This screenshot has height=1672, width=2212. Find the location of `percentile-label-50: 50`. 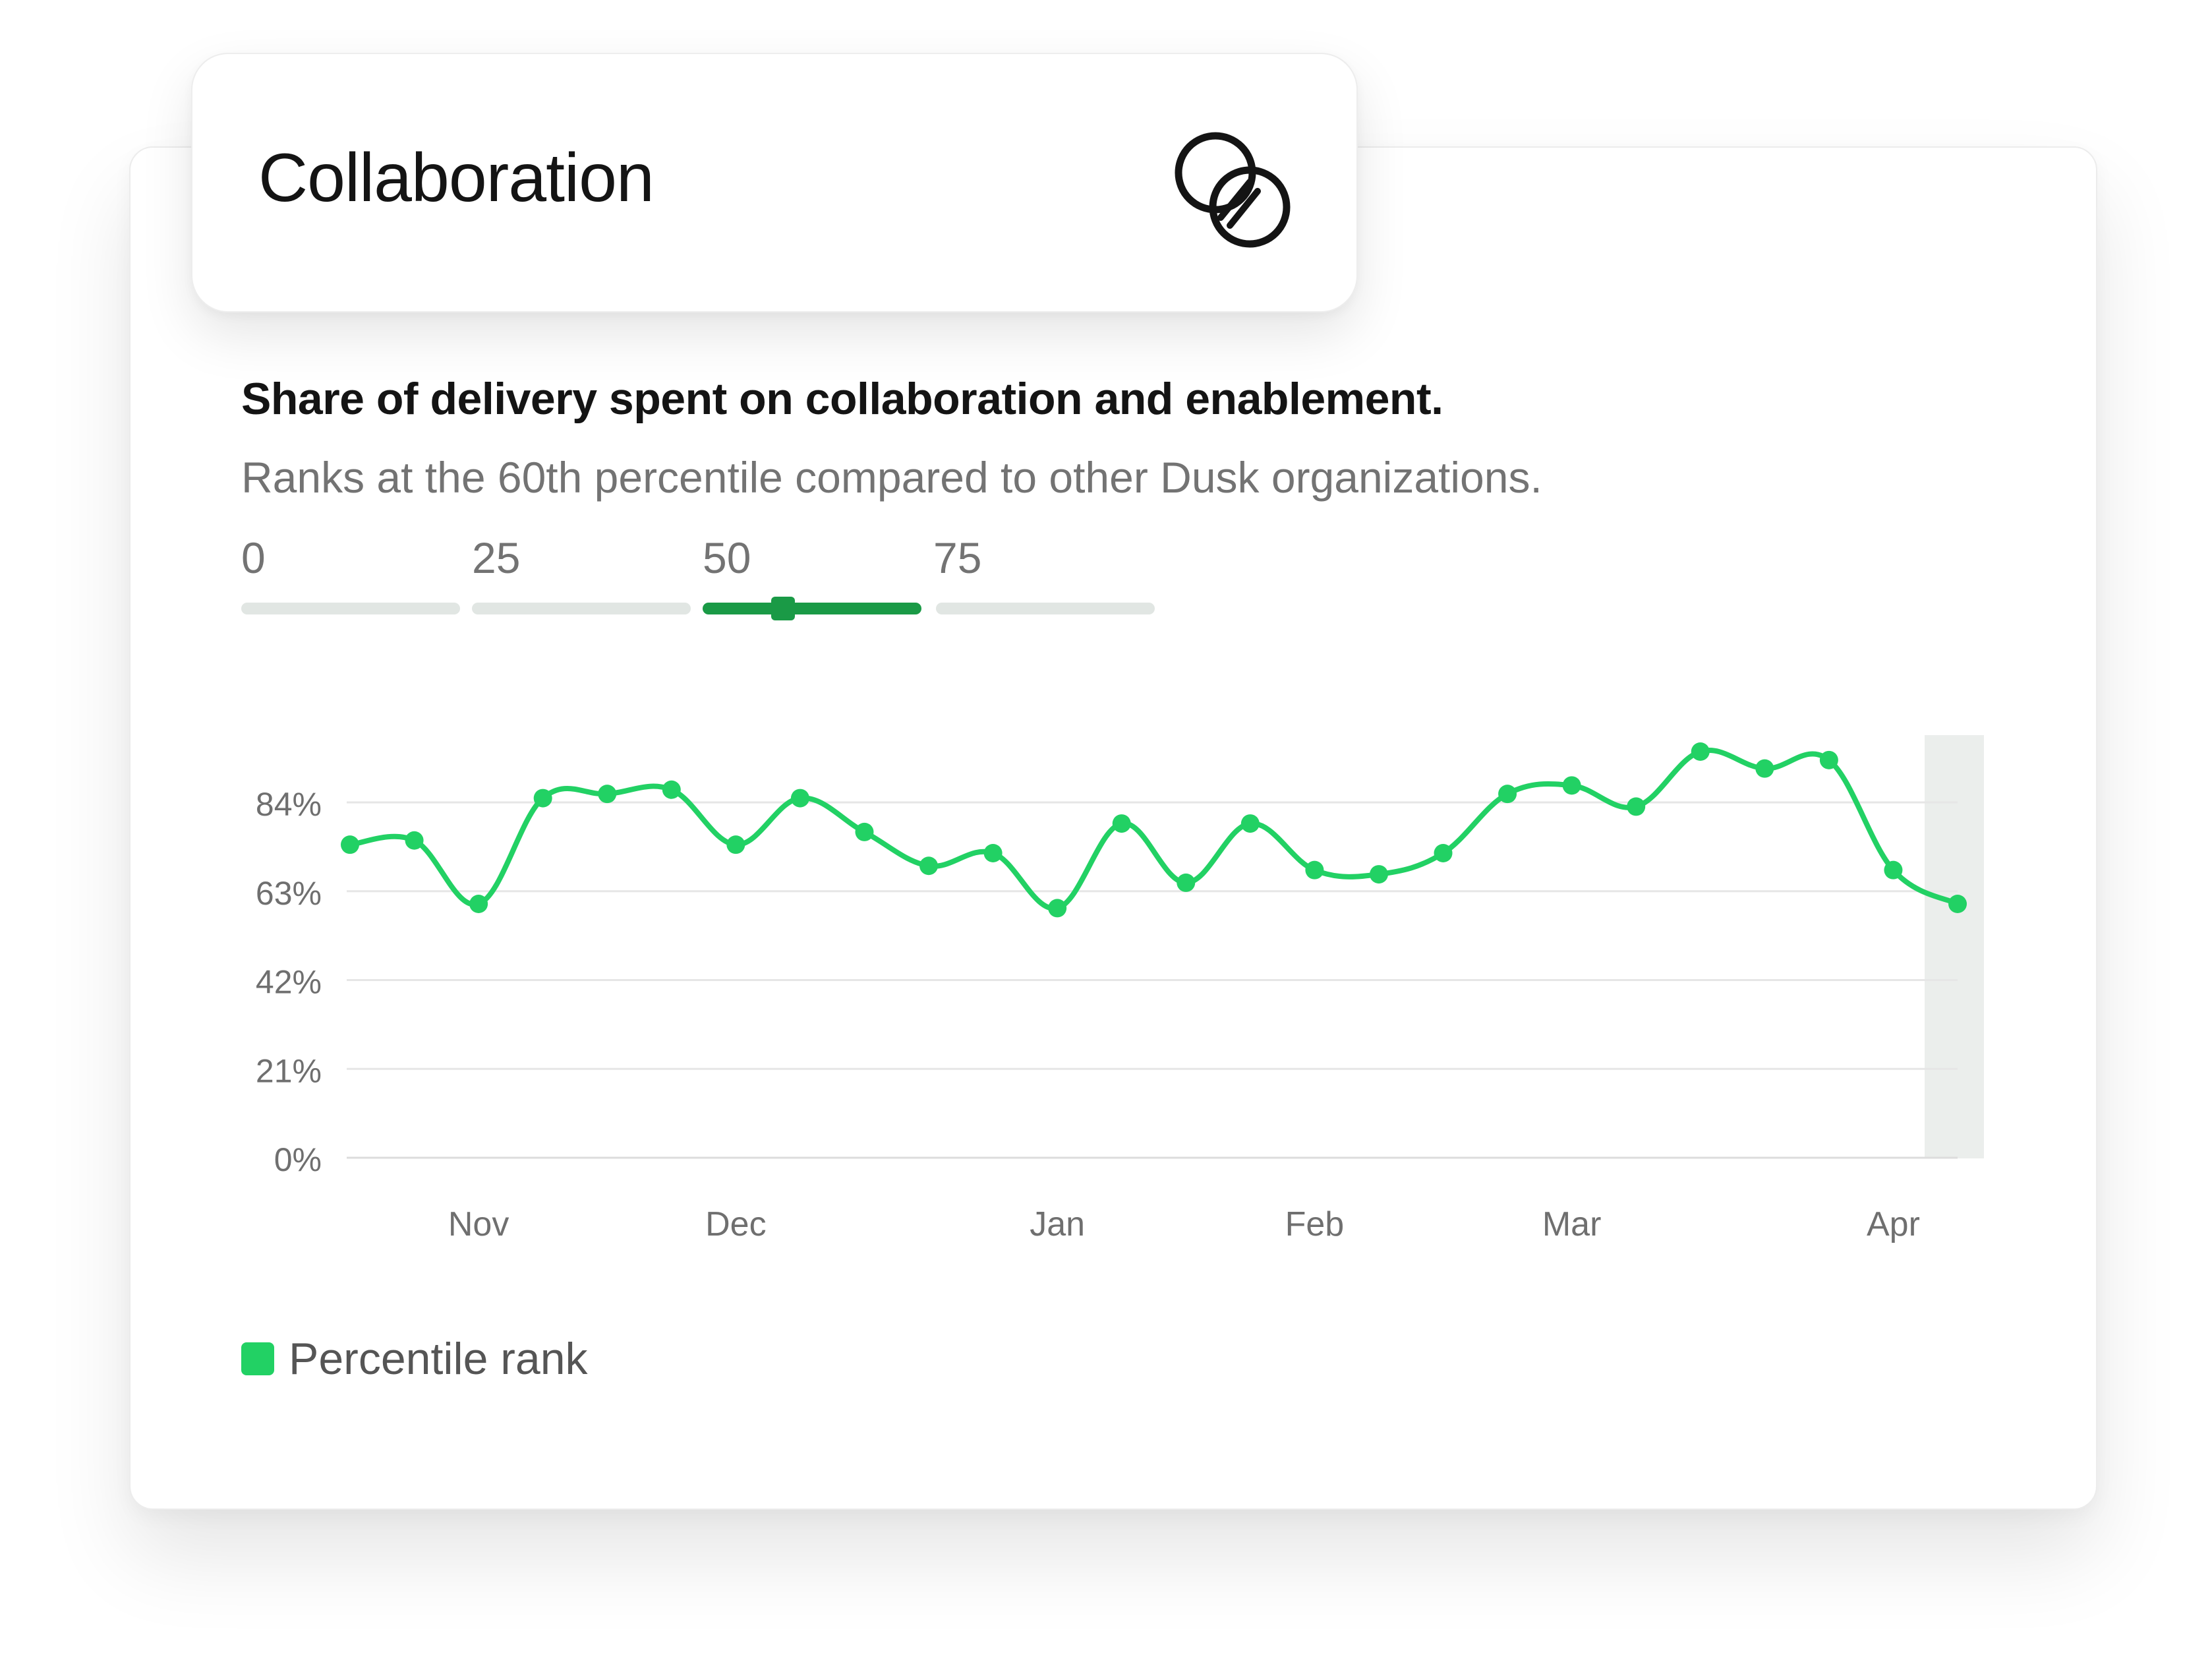

percentile-label-50: 50 is located at coordinates (727, 557).